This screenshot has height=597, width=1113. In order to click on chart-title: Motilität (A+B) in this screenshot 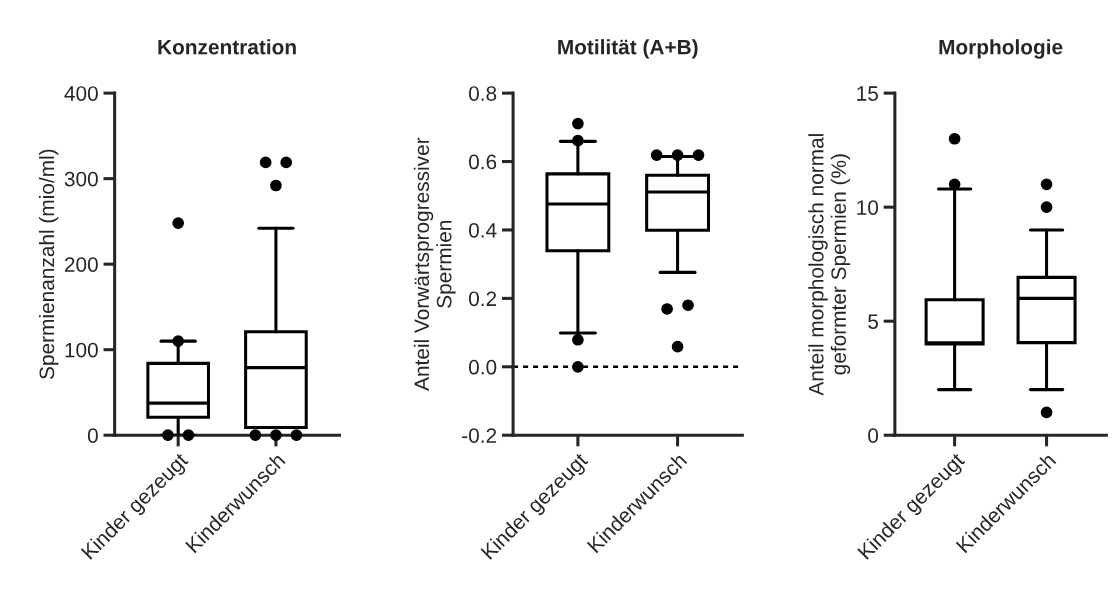, I will do `click(628, 49)`.